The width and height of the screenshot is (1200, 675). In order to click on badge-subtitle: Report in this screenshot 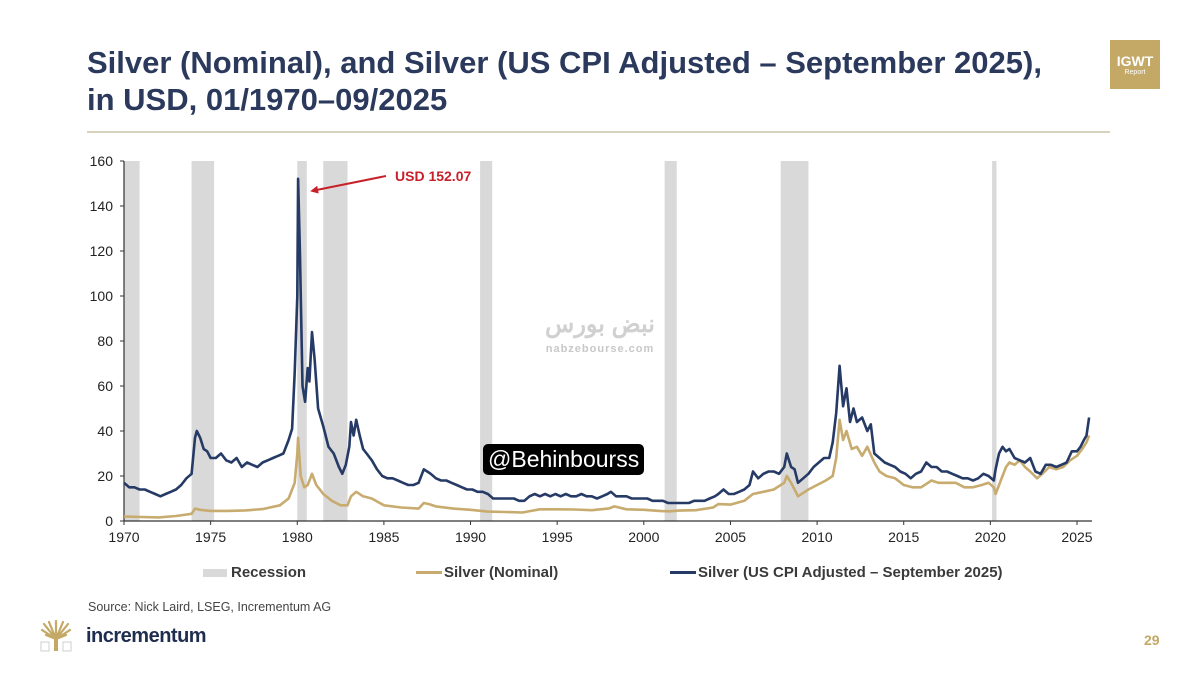, I will do `click(1135, 72)`.